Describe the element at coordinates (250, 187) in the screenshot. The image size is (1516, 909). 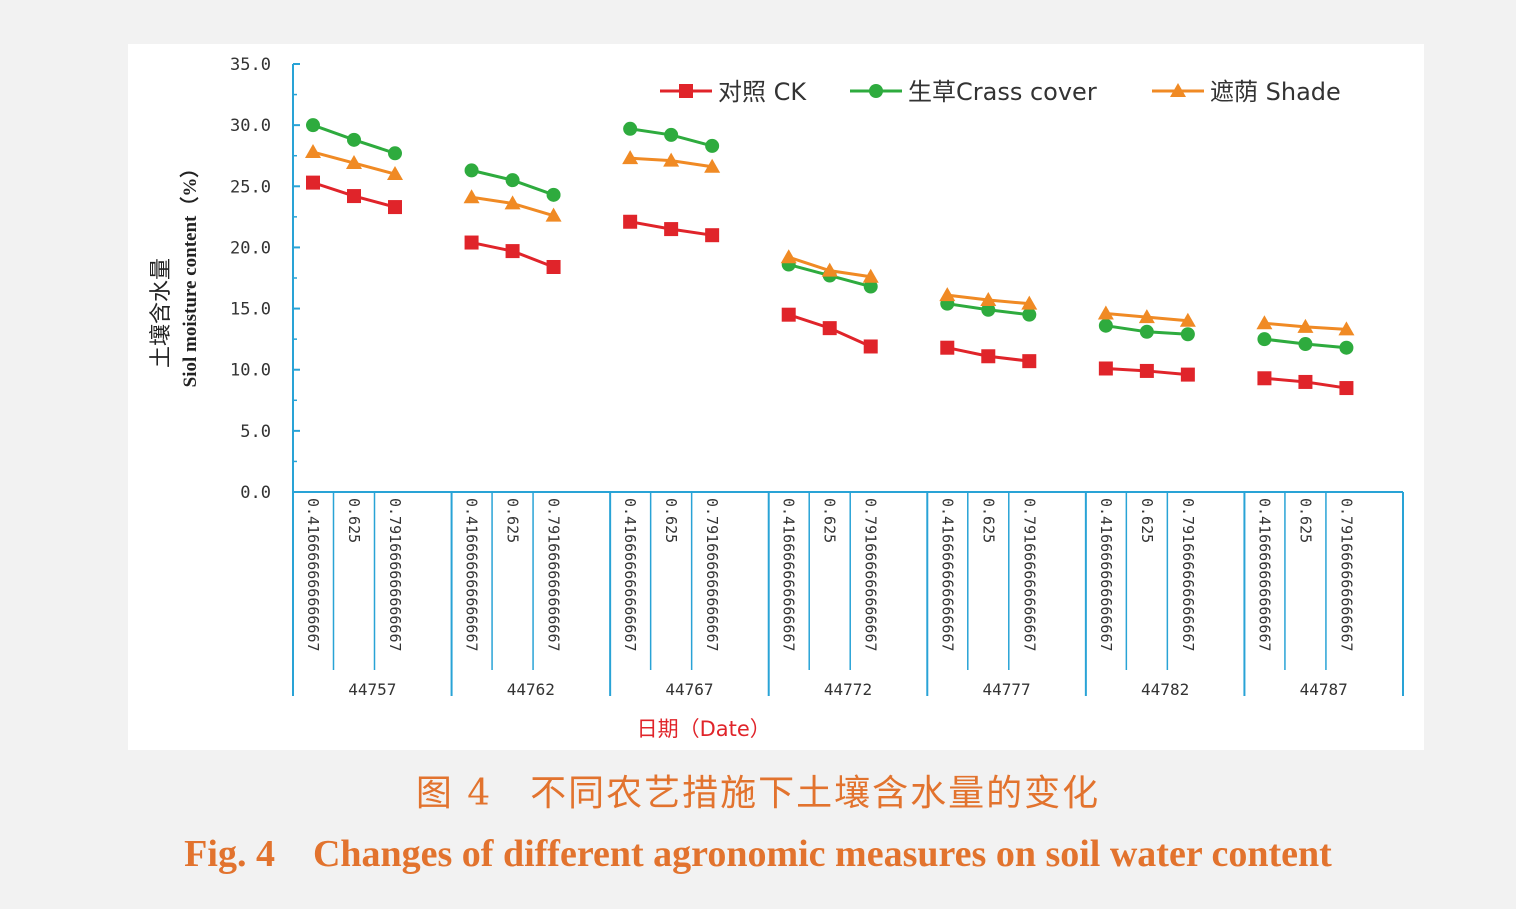
I see `y-tick-label: 25.0` at that location.